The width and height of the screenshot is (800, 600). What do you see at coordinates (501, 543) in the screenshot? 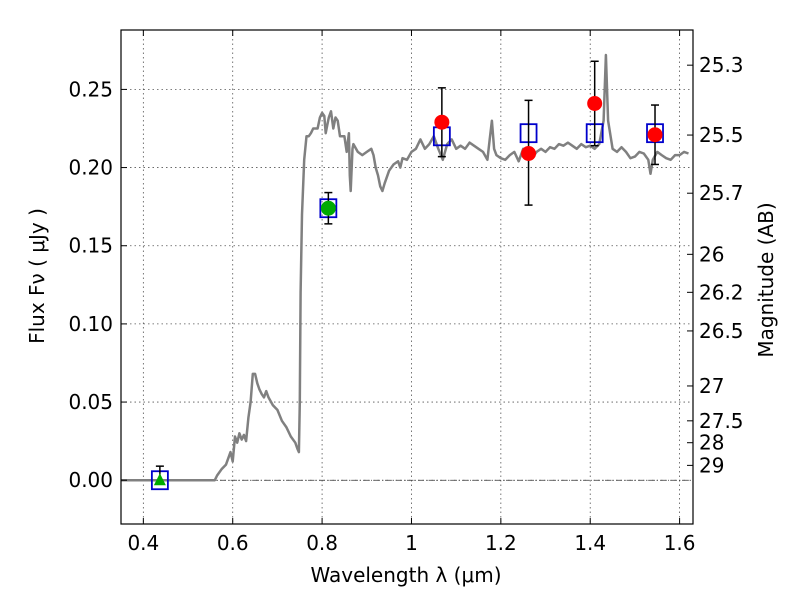
I see `x-tick-label: 1.2` at bounding box center [501, 543].